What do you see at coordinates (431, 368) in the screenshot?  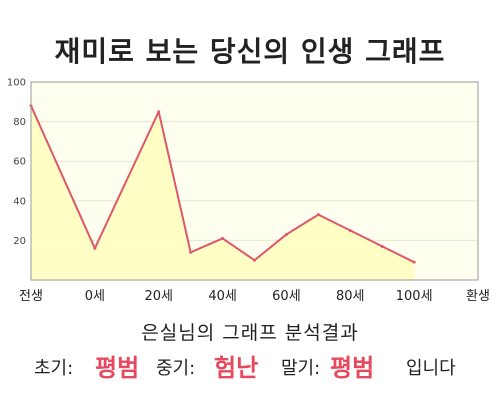 I see `result-ending: 입니다` at bounding box center [431, 368].